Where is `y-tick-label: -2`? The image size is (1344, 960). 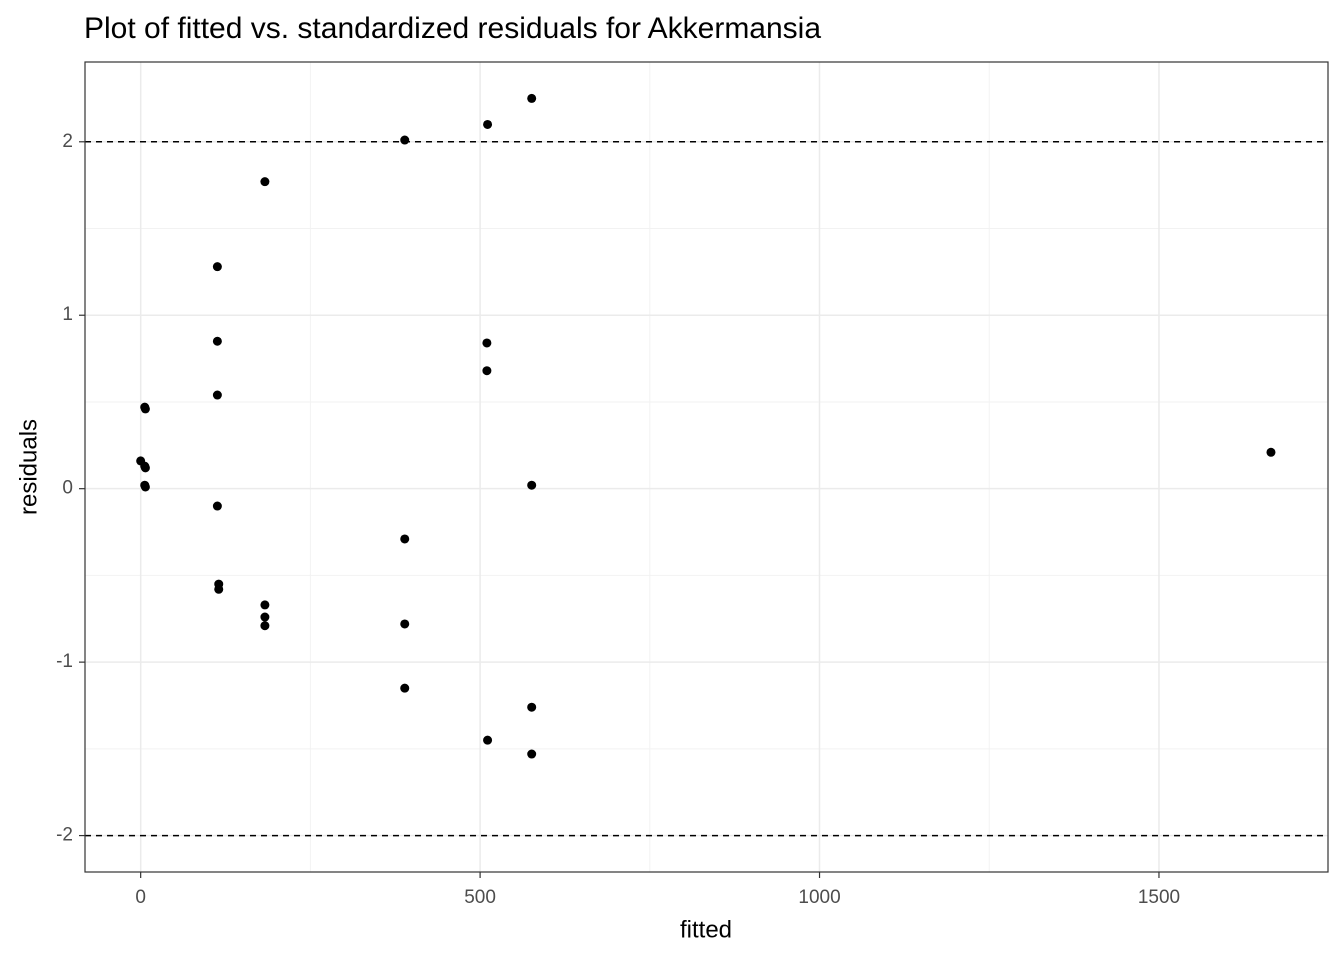 y-tick-label: -2 is located at coordinates (64, 835).